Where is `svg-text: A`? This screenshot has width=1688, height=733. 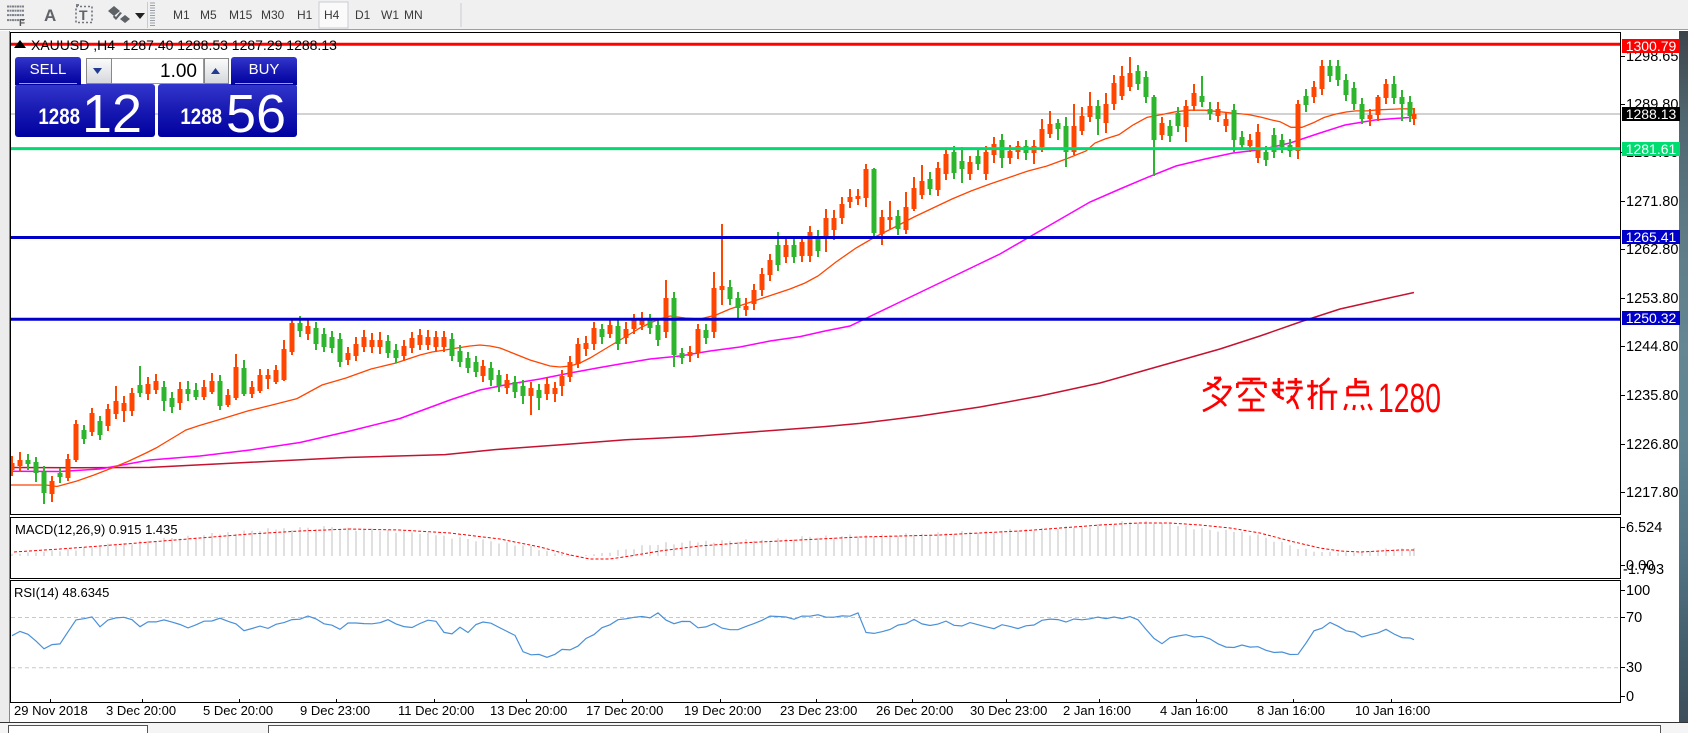
svg-text: A is located at coordinates (50, 15).